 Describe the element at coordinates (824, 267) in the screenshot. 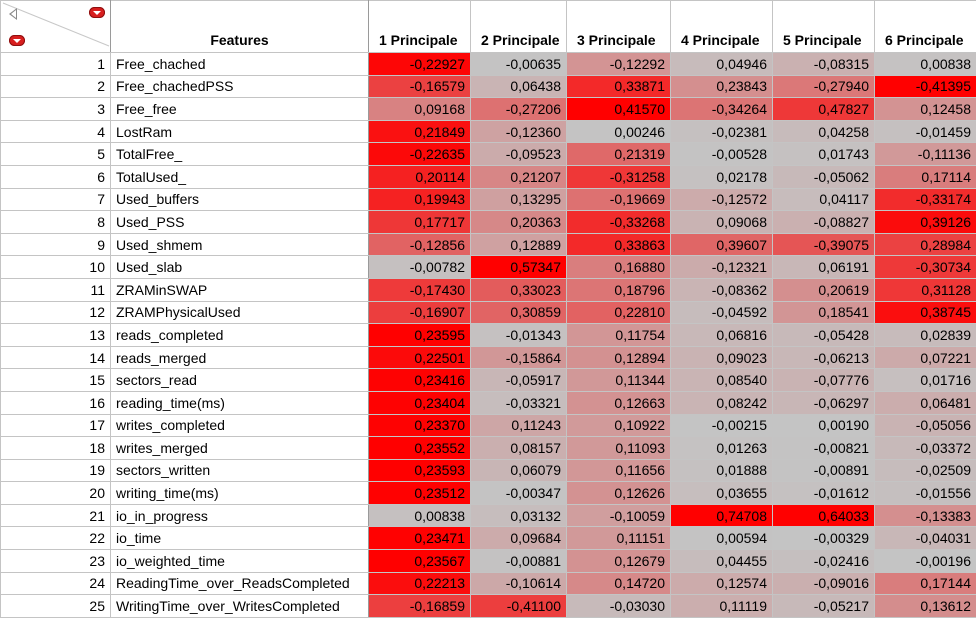

I see `loading-cell-pc5: 0,06191` at that location.